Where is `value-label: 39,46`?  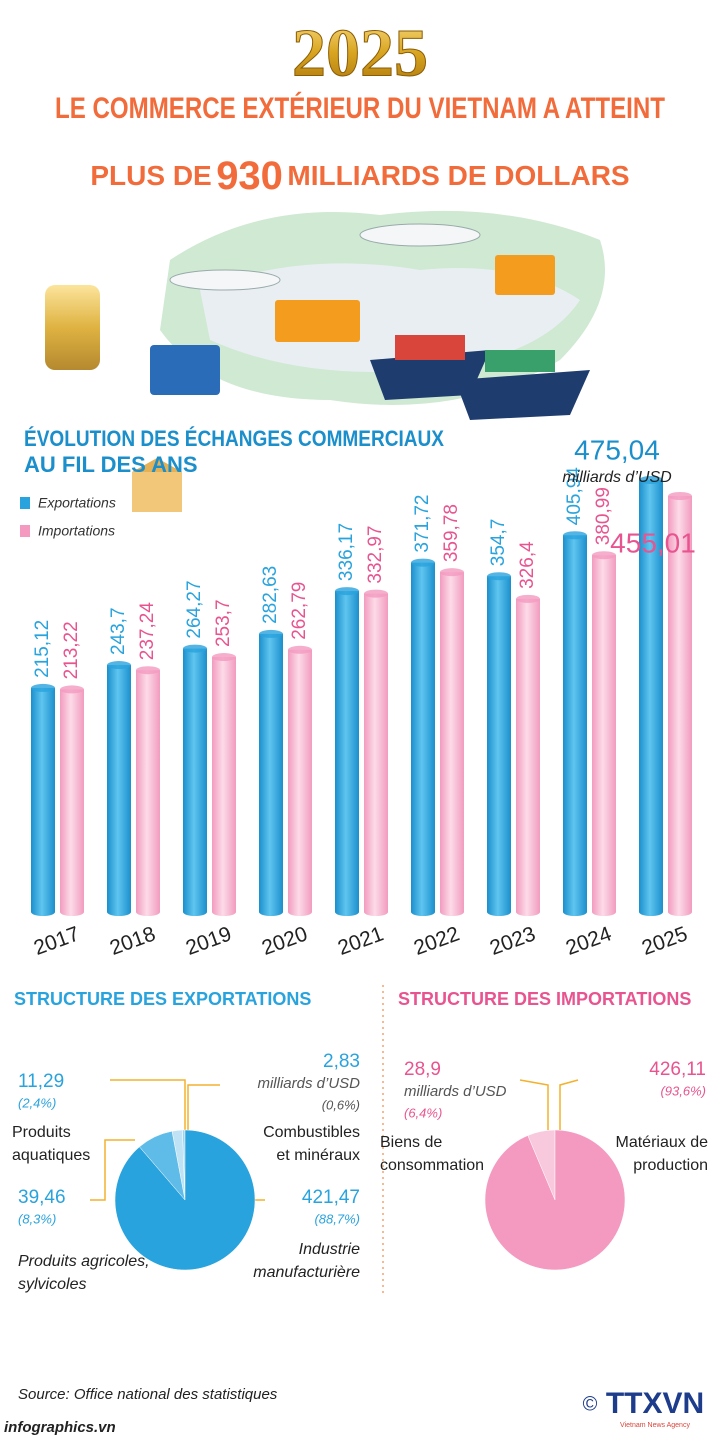
value-label: 39,46 is located at coordinates (42, 1197).